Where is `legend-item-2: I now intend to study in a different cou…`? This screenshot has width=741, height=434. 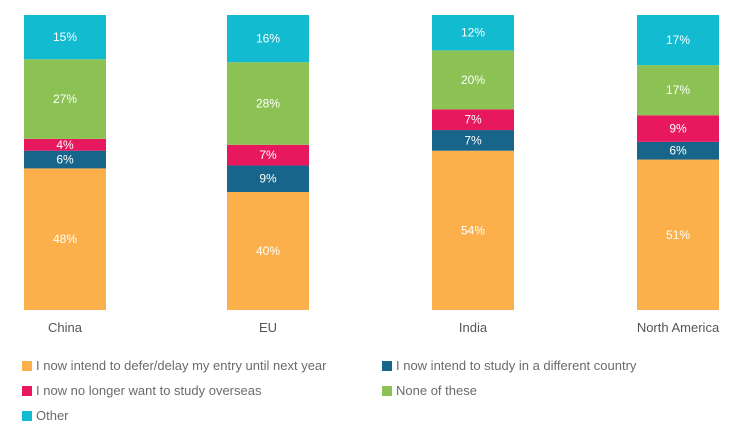 legend-item-2: I now intend to study in a different cou… is located at coordinates (509, 365).